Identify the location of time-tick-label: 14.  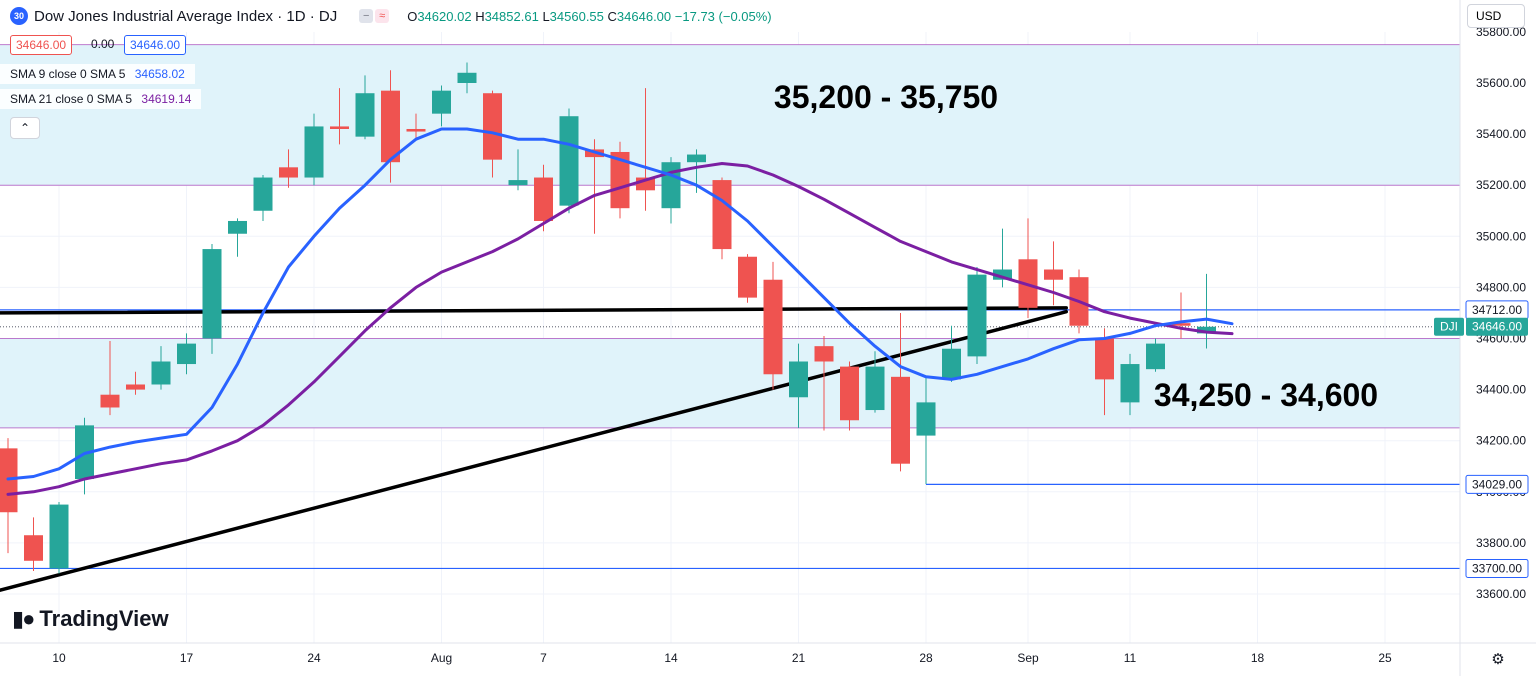
(671, 658).